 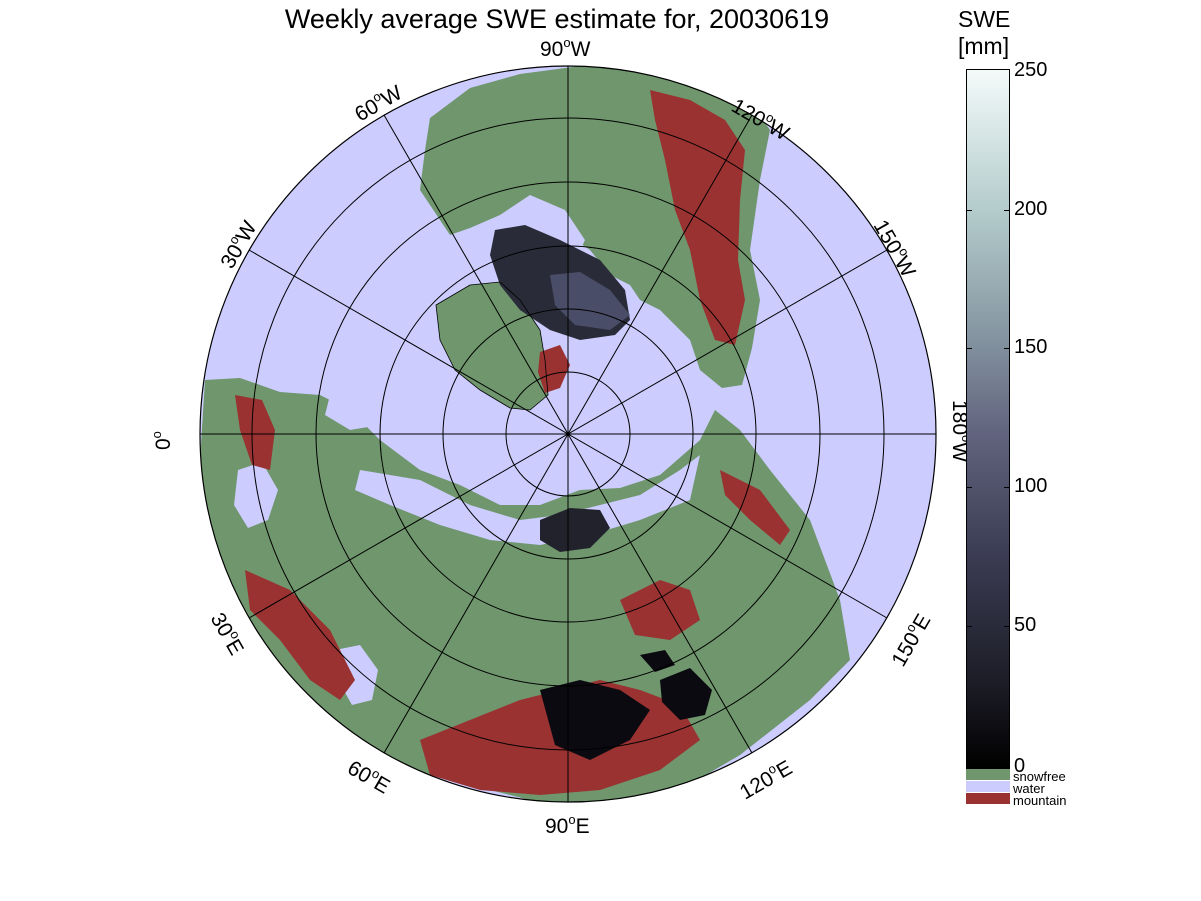 I want to click on colorbar-title-line1: SWE, so click(x=984, y=19).